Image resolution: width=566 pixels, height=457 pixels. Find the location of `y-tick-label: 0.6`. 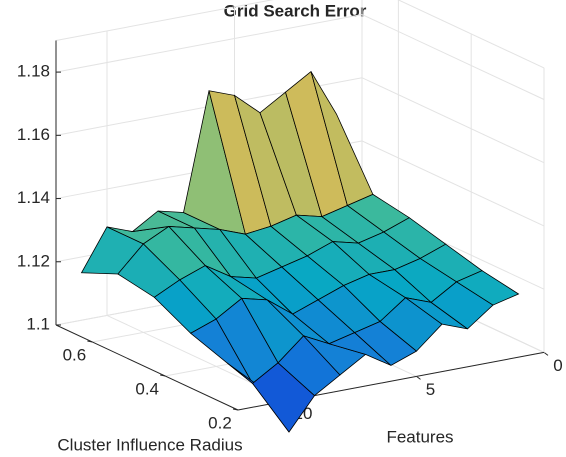

y-tick-label: 0.6 is located at coordinates (75, 354).